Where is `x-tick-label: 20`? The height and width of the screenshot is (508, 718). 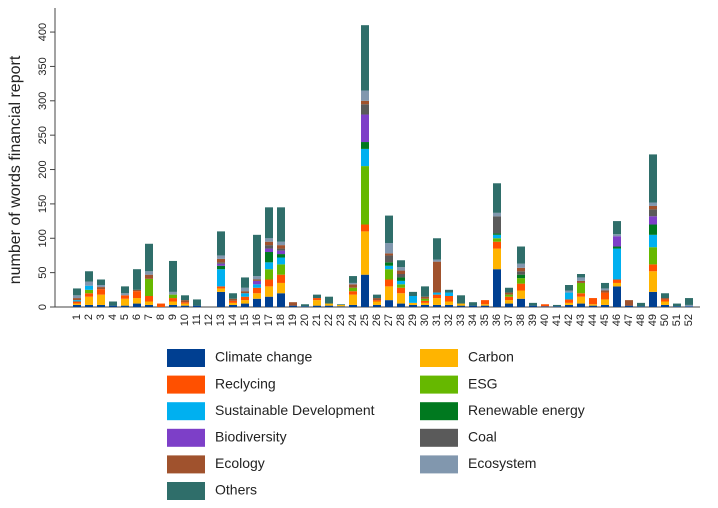
x-tick-label: 20 is located at coordinates (305, 320).